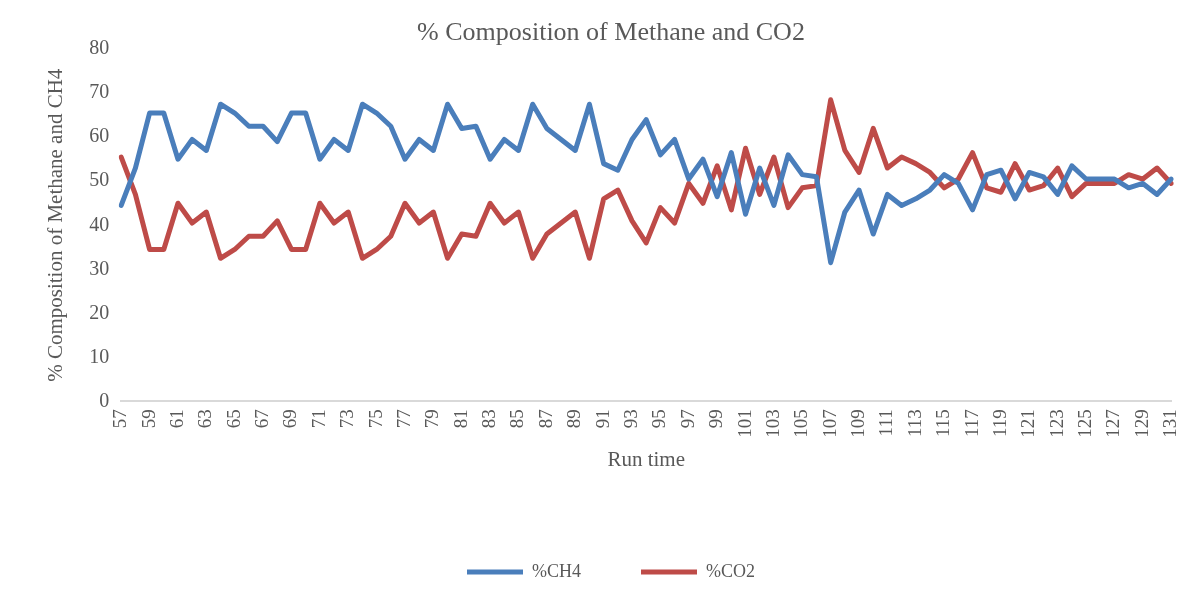 Image resolution: width=1202 pixels, height=601 pixels. Describe the element at coordinates (730, 570) in the screenshot. I see `legend-label: %CO2` at that location.